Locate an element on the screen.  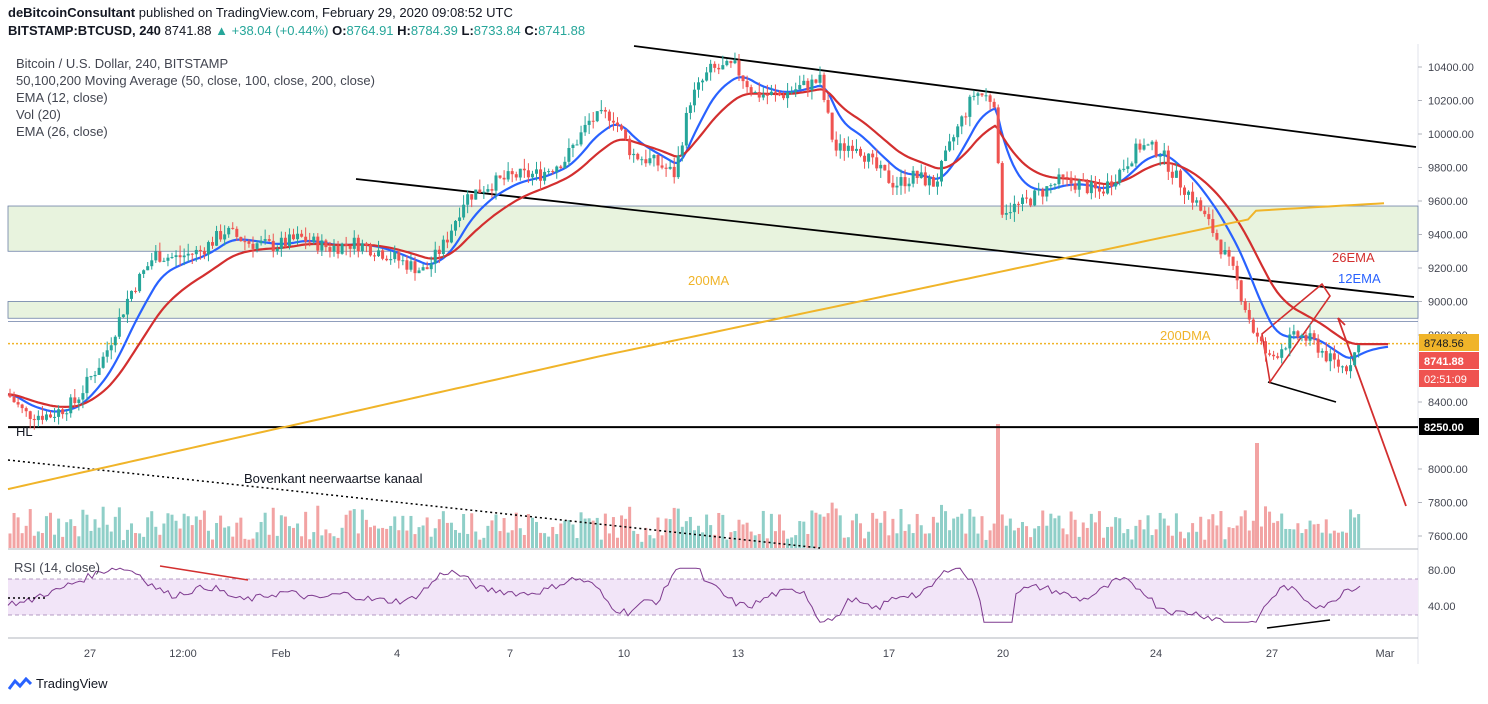
y-tick-label: 9000.00 is located at coordinates (1448, 303).